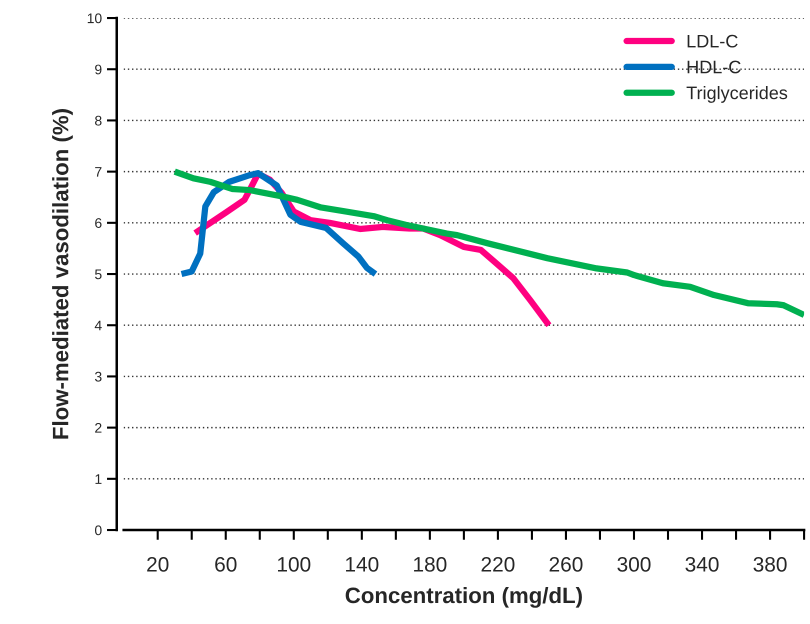  Describe the element at coordinates (98, 377) in the screenshot. I see `y-tick-label: 3` at that location.